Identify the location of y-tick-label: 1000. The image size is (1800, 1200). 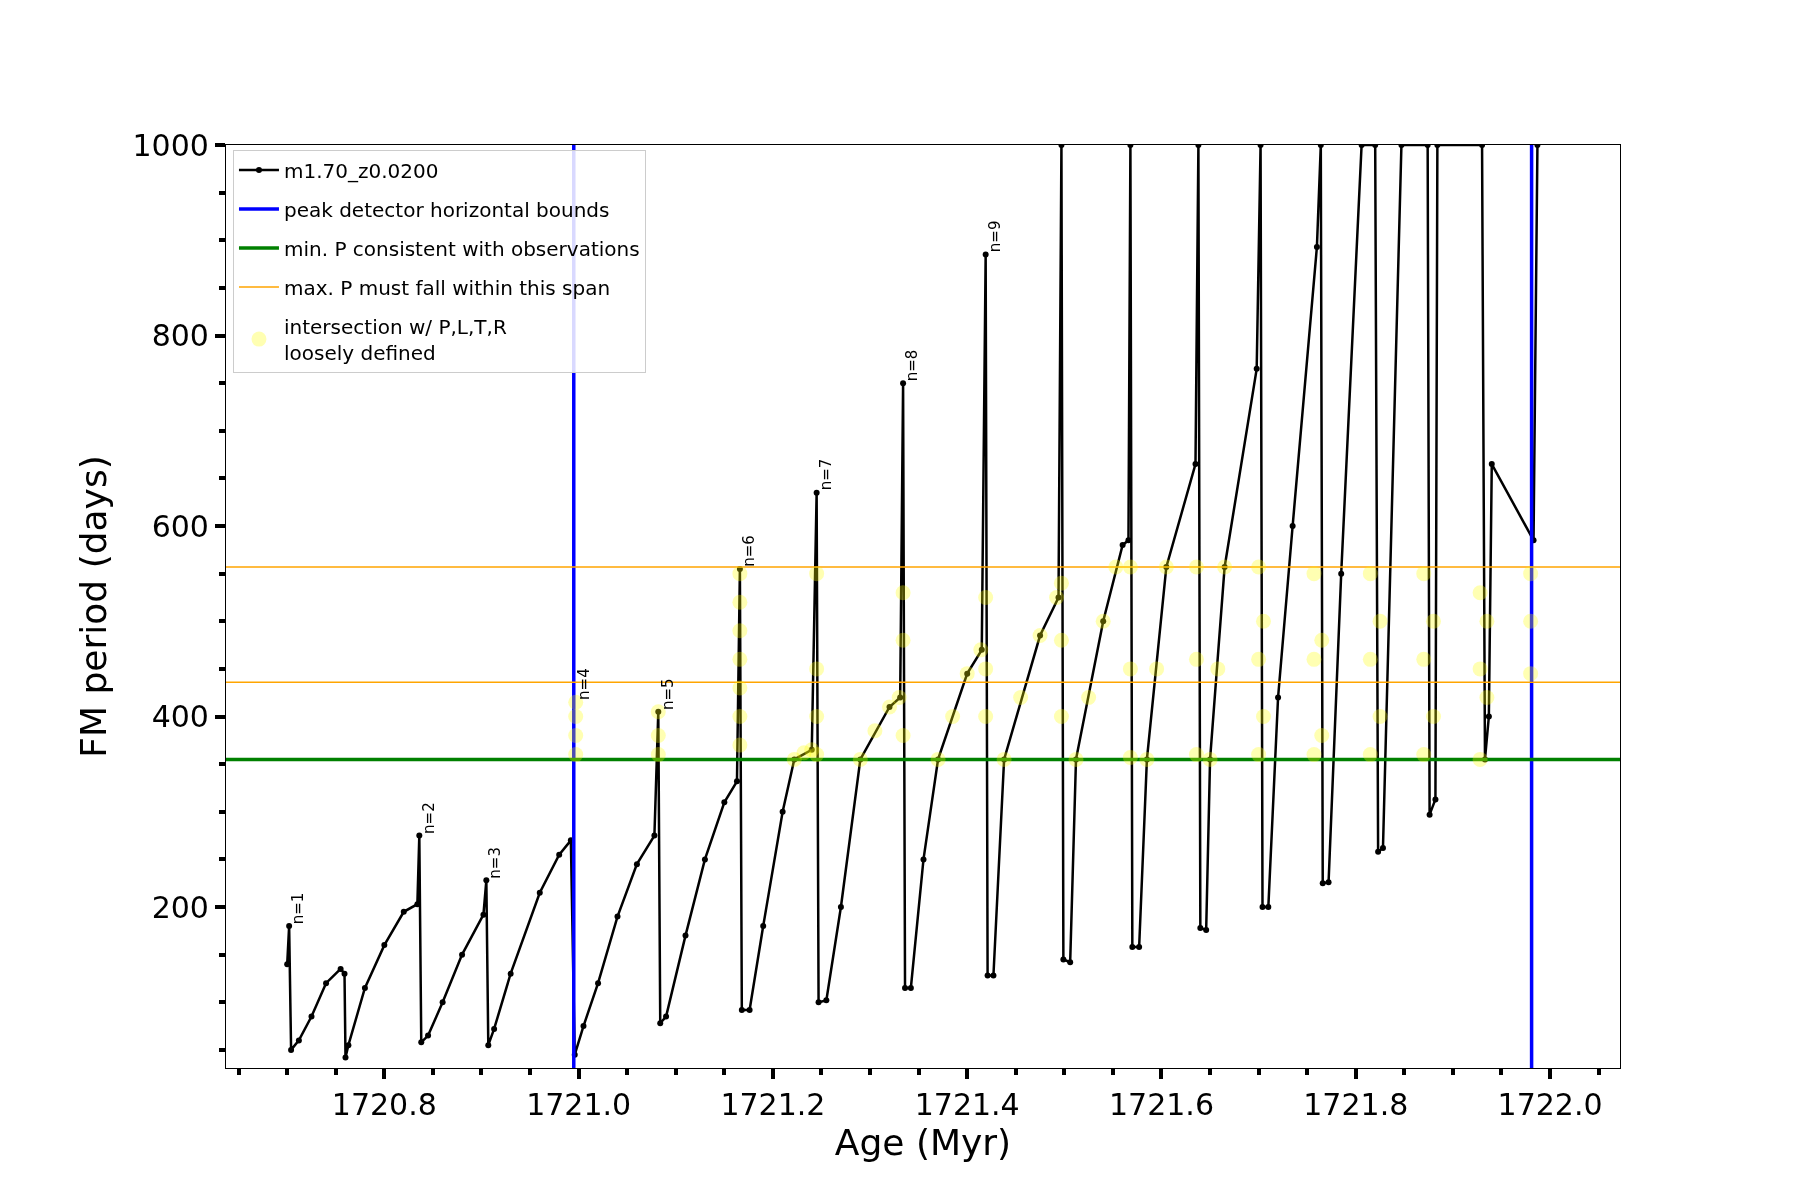
(170, 145).